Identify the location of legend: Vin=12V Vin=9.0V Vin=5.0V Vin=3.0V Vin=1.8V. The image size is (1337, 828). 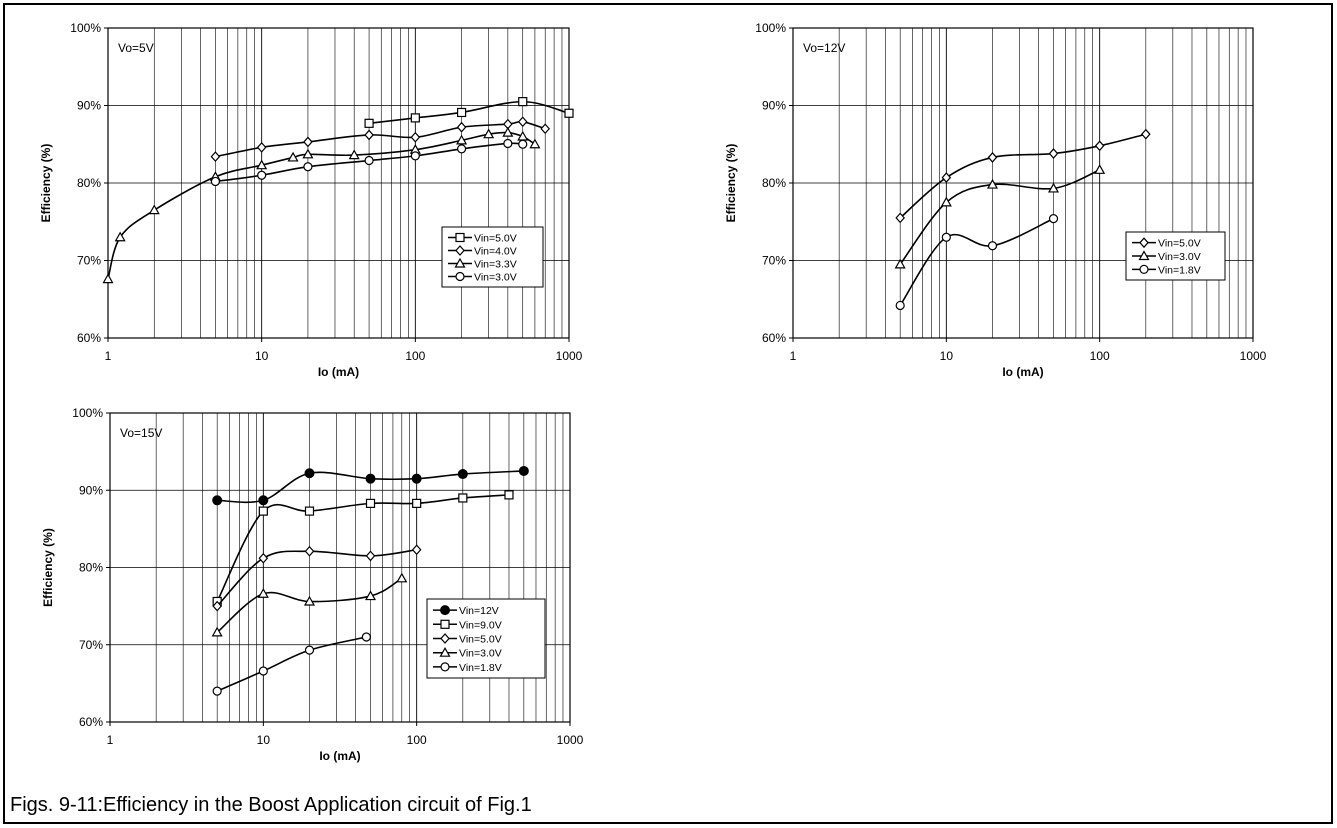
(486, 638).